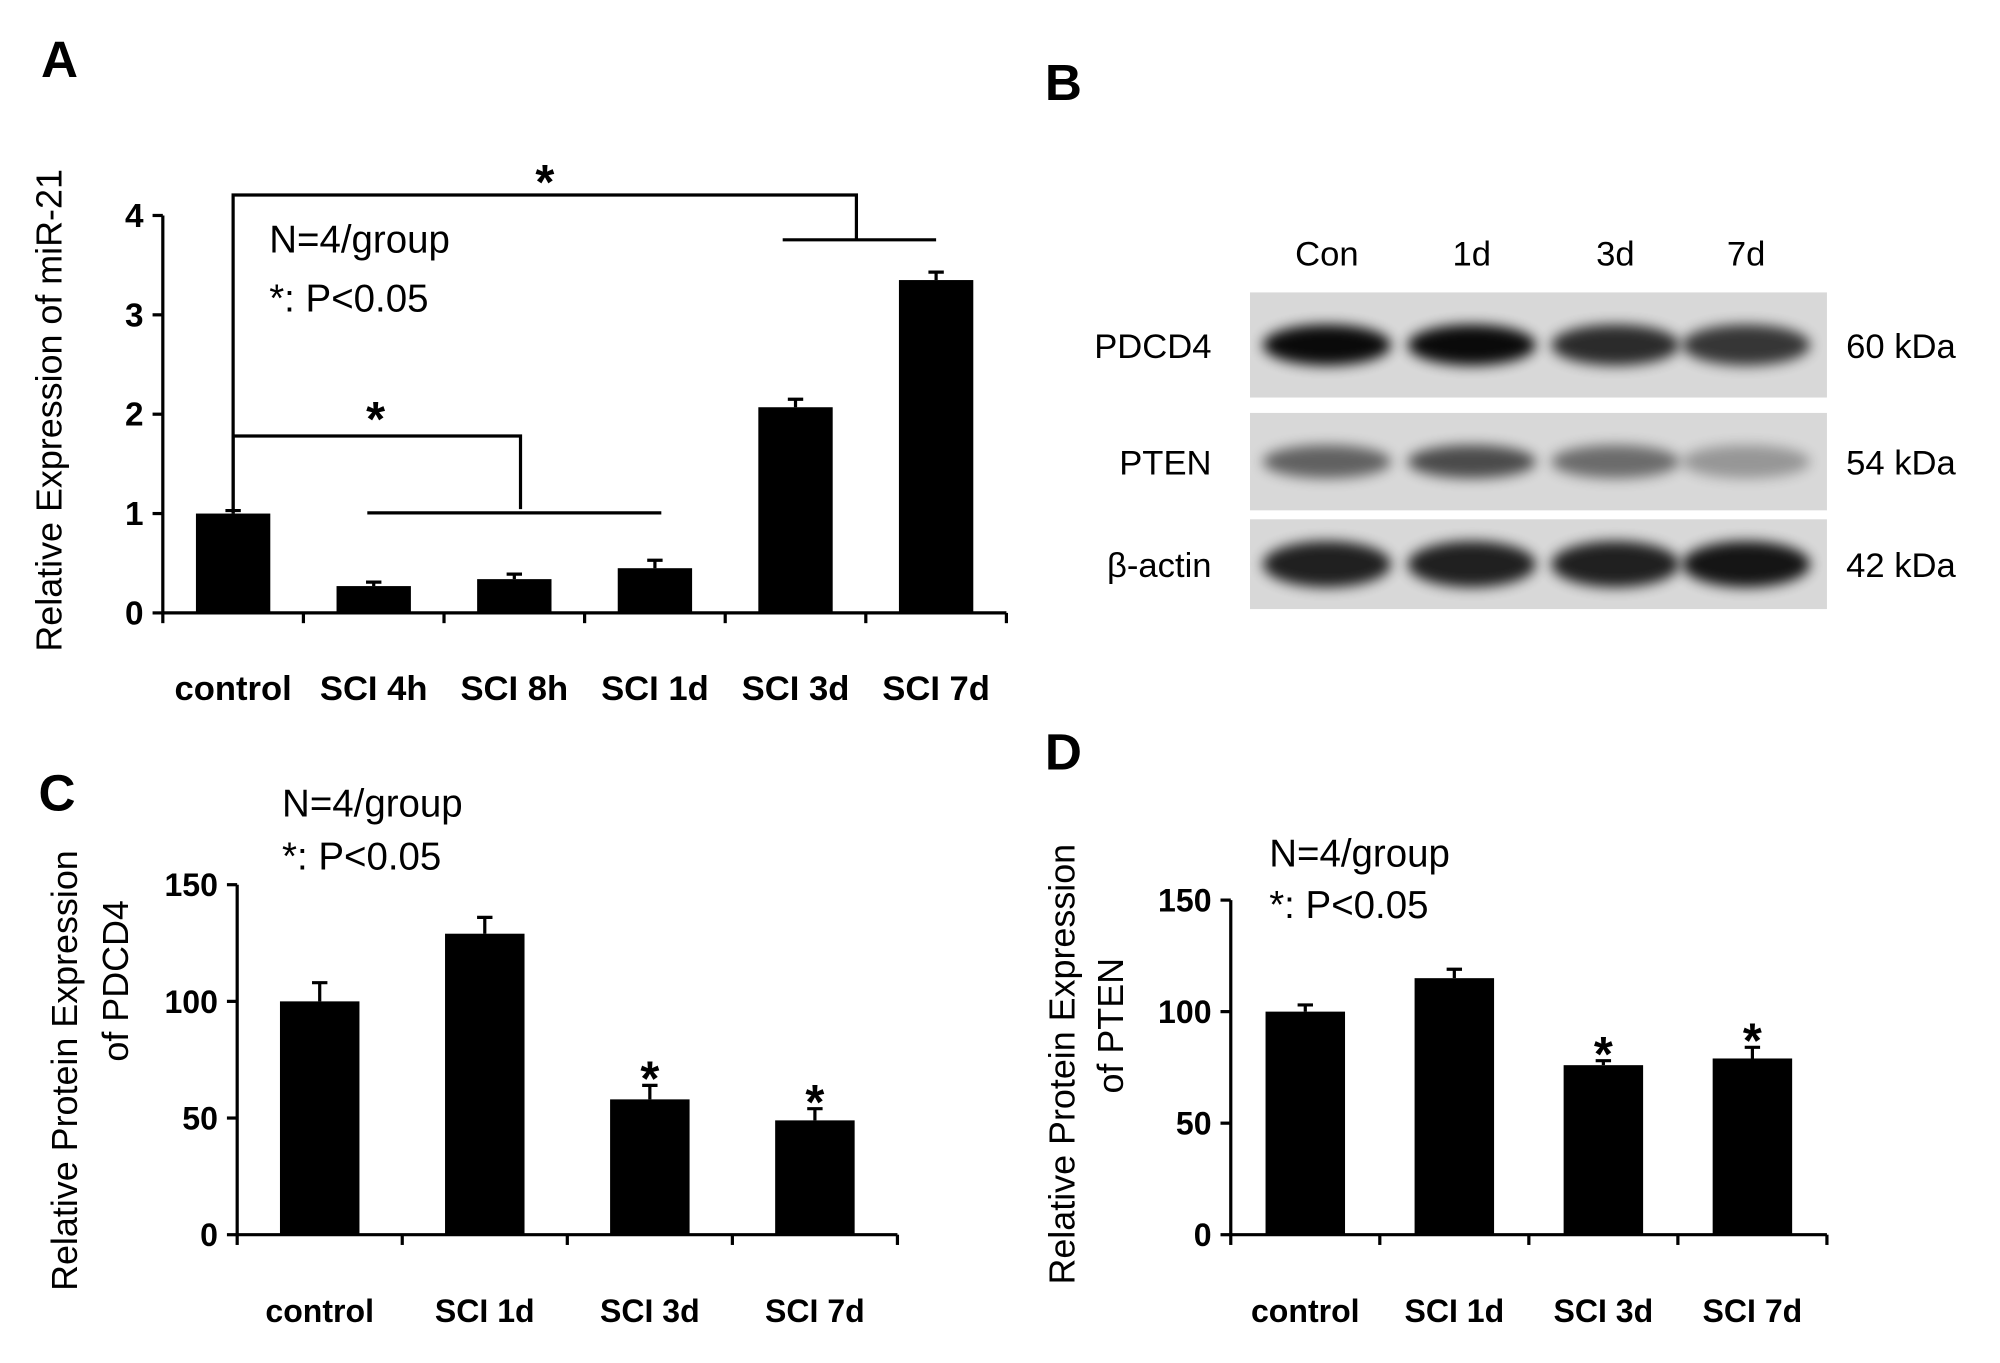 The width and height of the screenshot is (2000, 1363). Describe the element at coordinates (1746, 254) in the screenshot. I see `lane-label: 7d` at that location.